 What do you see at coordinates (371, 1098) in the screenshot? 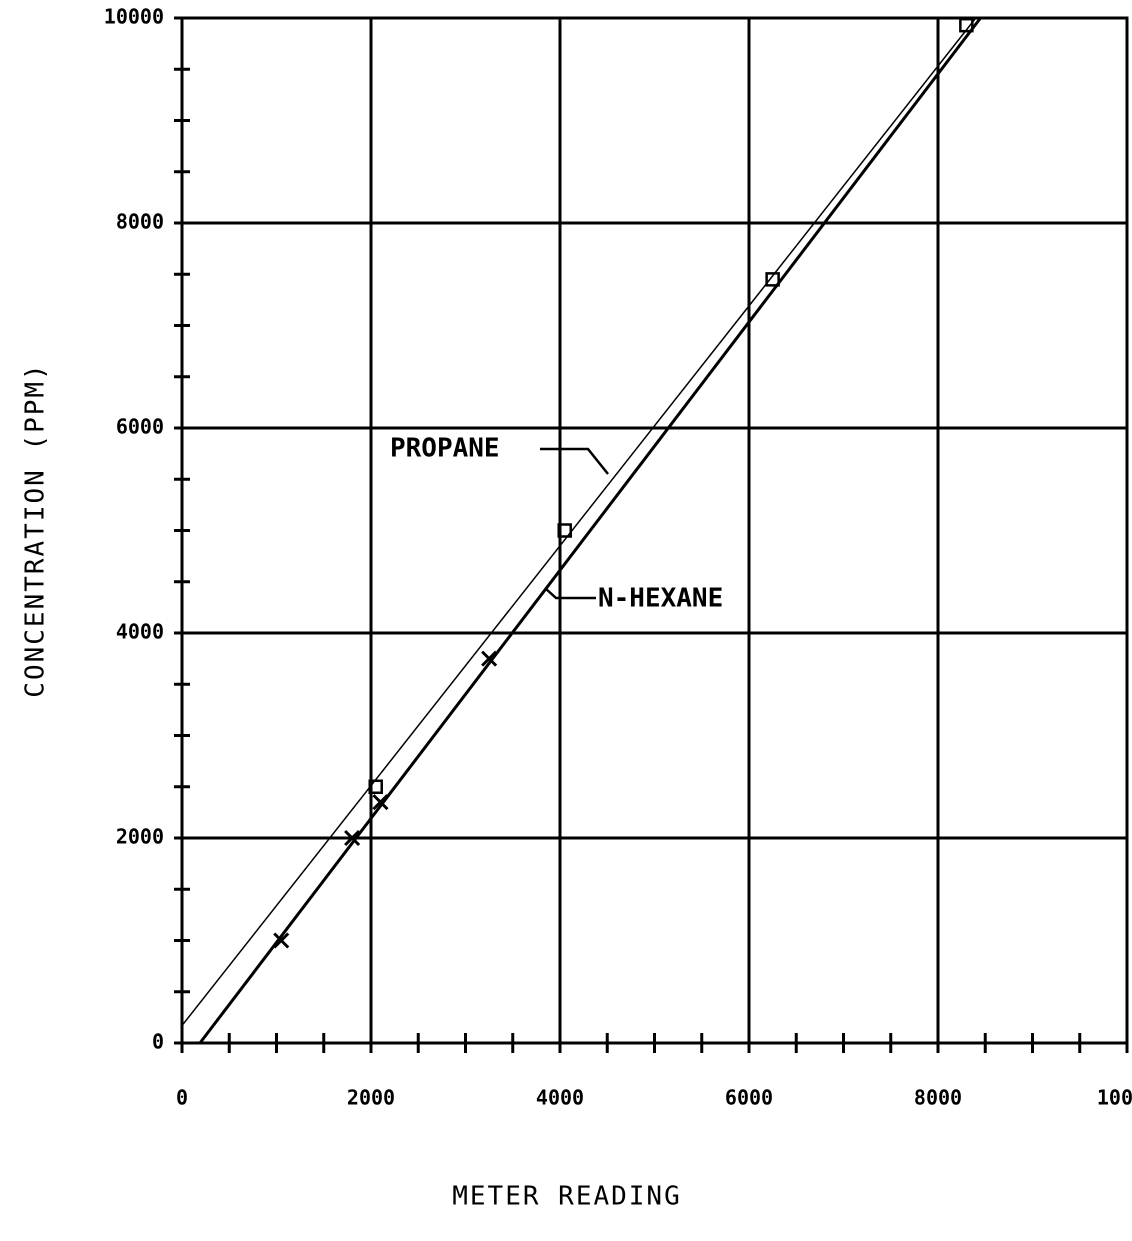
I see `x-tick-label: 2000` at bounding box center [371, 1098].